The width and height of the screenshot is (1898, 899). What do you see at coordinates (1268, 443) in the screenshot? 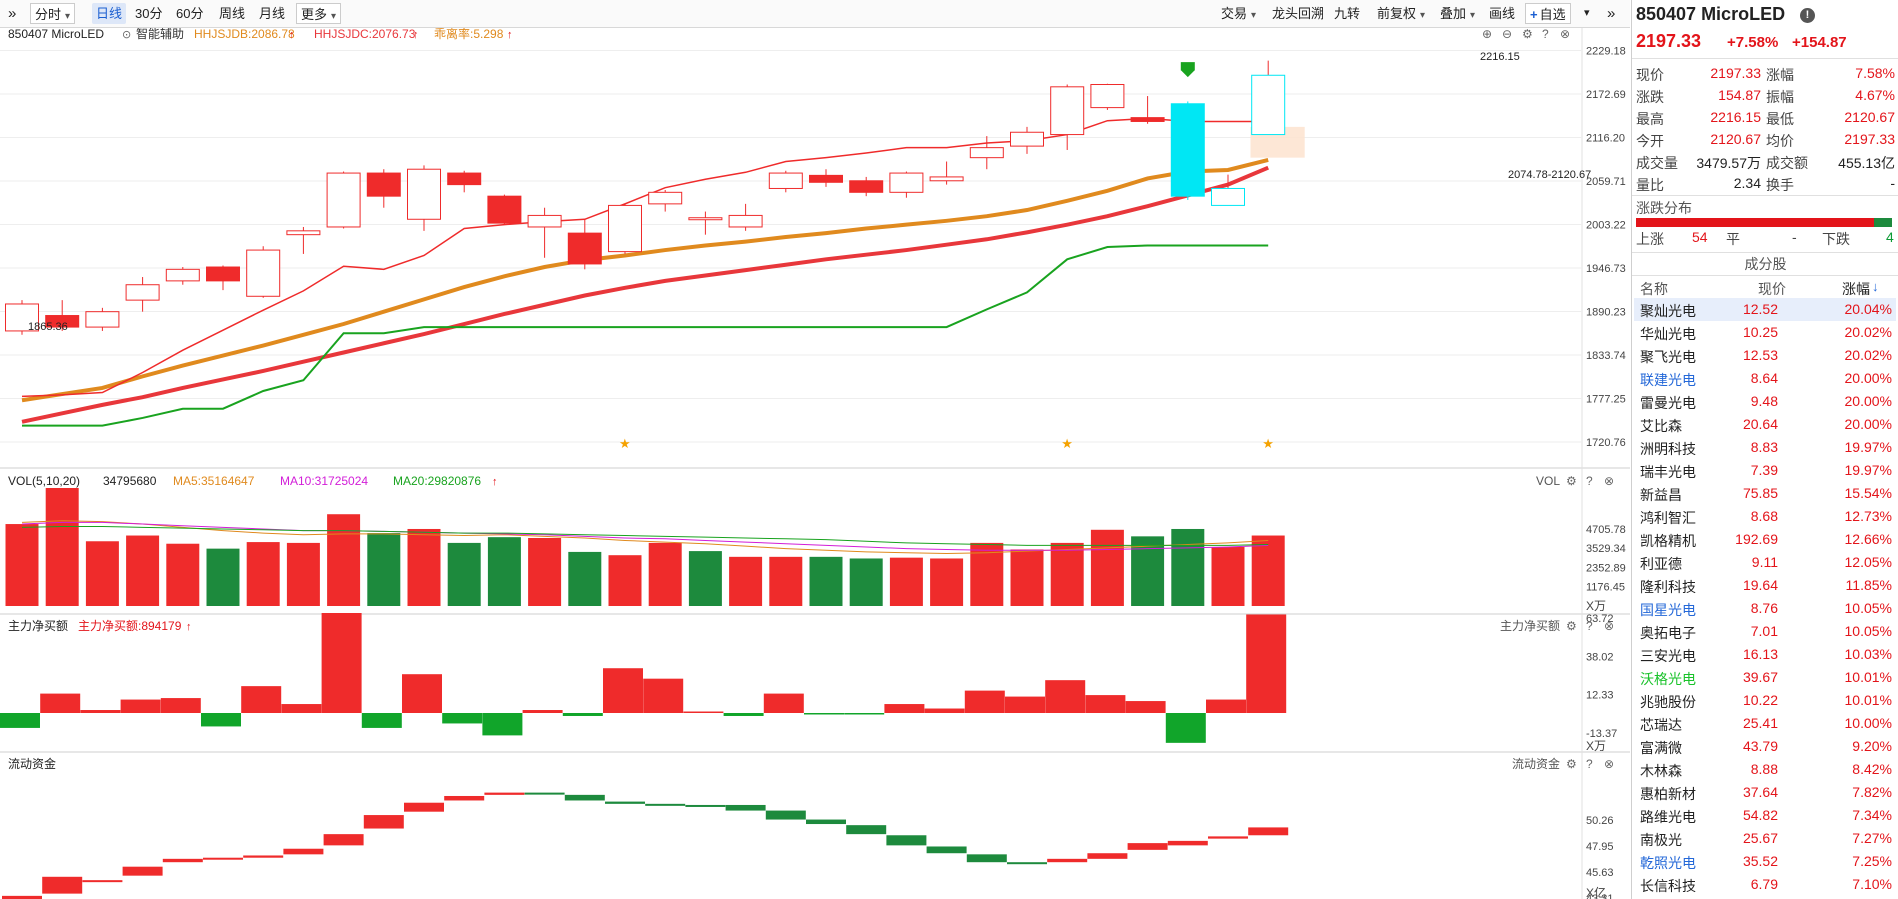
I see `star-icon: ★` at bounding box center [1268, 443].